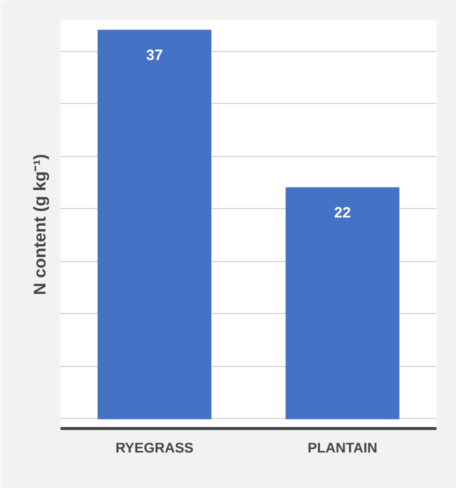  I want to click on x-tick-label: RYEGRASS, so click(154, 448).